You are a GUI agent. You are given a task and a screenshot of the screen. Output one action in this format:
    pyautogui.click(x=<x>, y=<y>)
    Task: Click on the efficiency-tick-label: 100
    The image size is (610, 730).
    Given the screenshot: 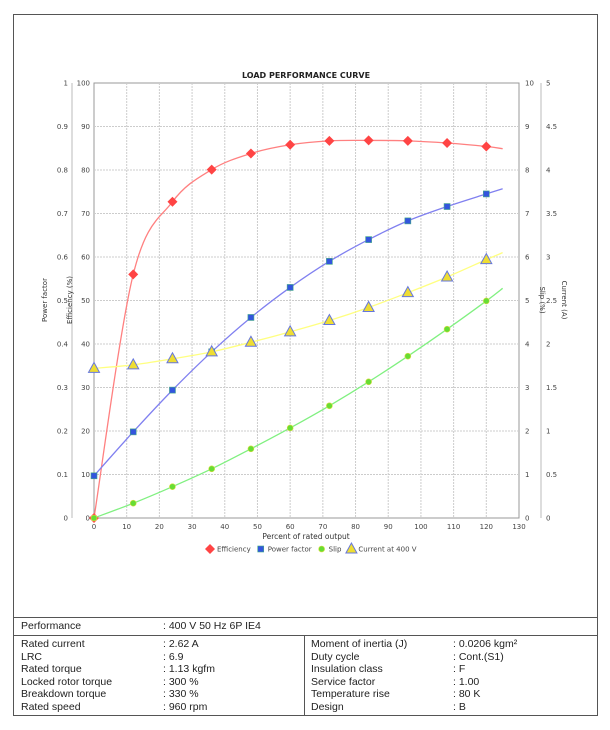 What is the action you would take?
    pyautogui.click(x=83, y=84)
    